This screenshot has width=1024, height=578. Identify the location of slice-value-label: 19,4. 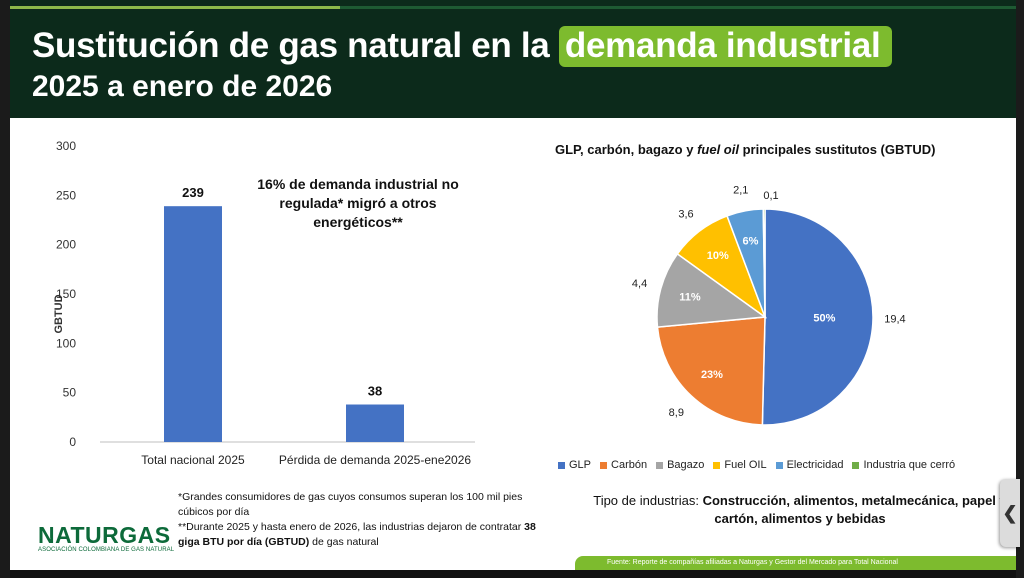
(894, 320).